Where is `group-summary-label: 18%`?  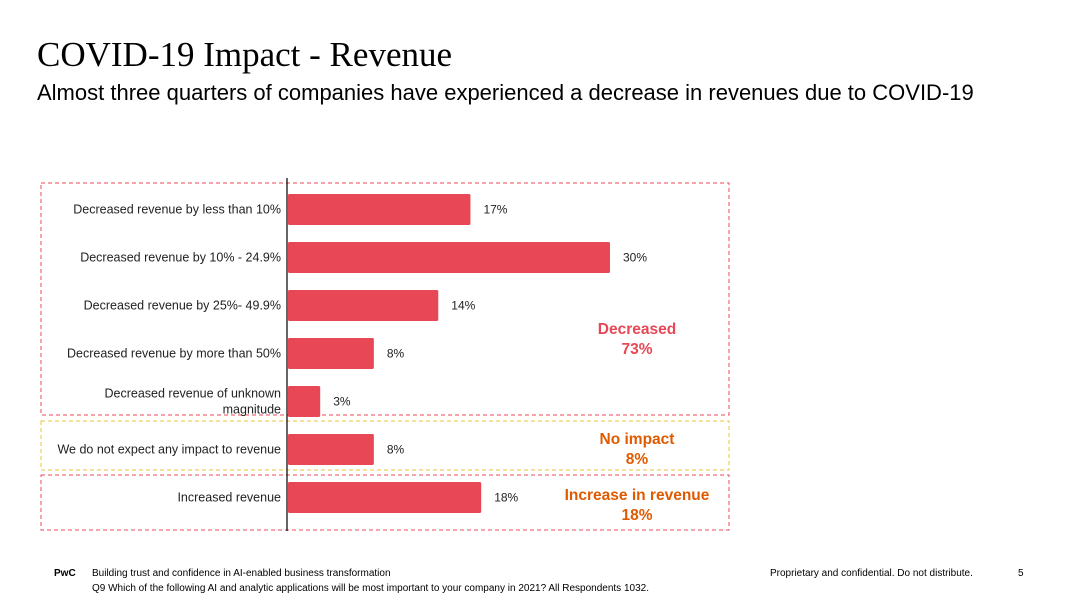 group-summary-label: 18% is located at coordinates (636, 515).